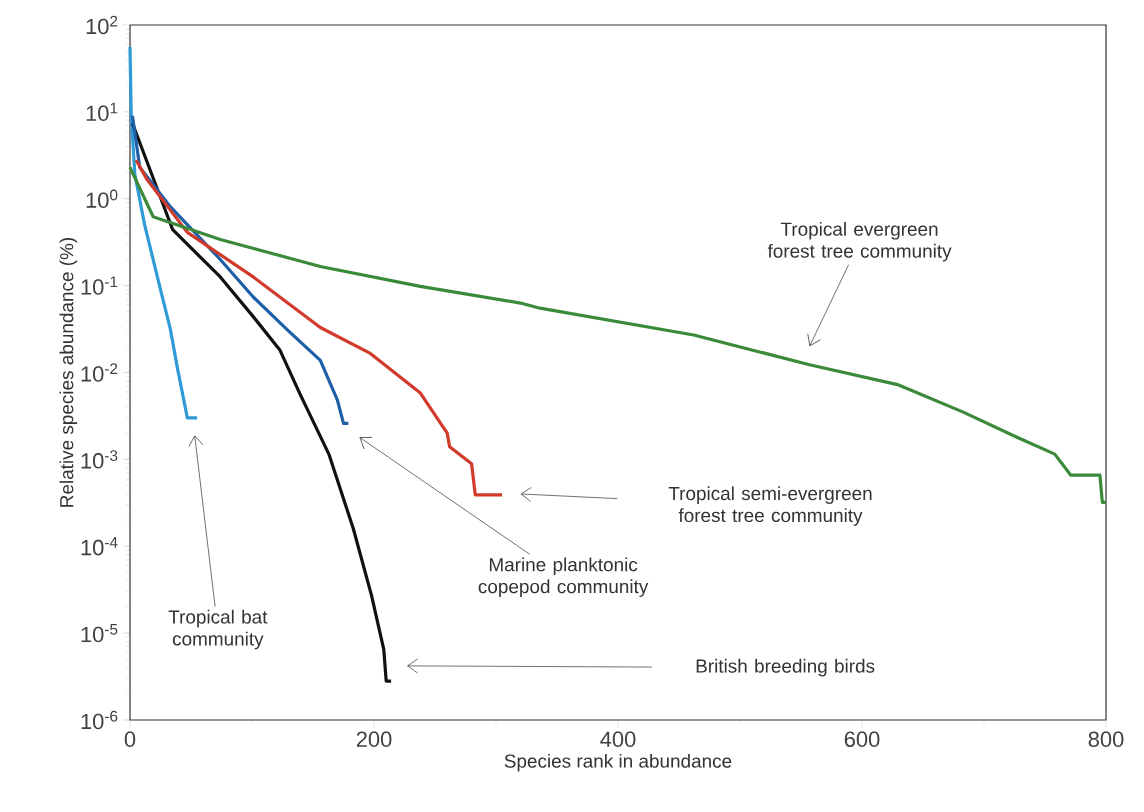 This screenshot has width=1144, height=812. Describe the element at coordinates (1106, 739) in the screenshot. I see `x-tick-label: 800` at that location.